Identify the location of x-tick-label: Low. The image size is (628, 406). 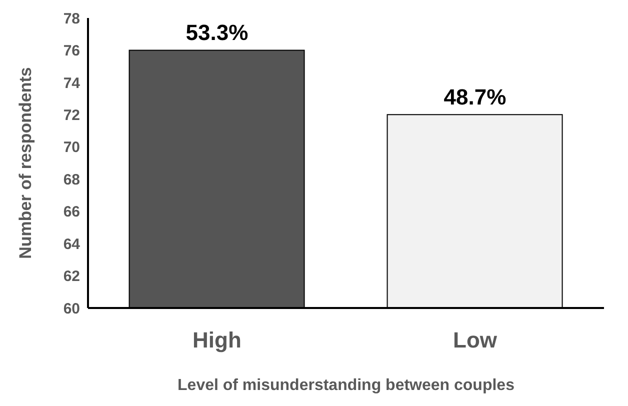
(475, 340).